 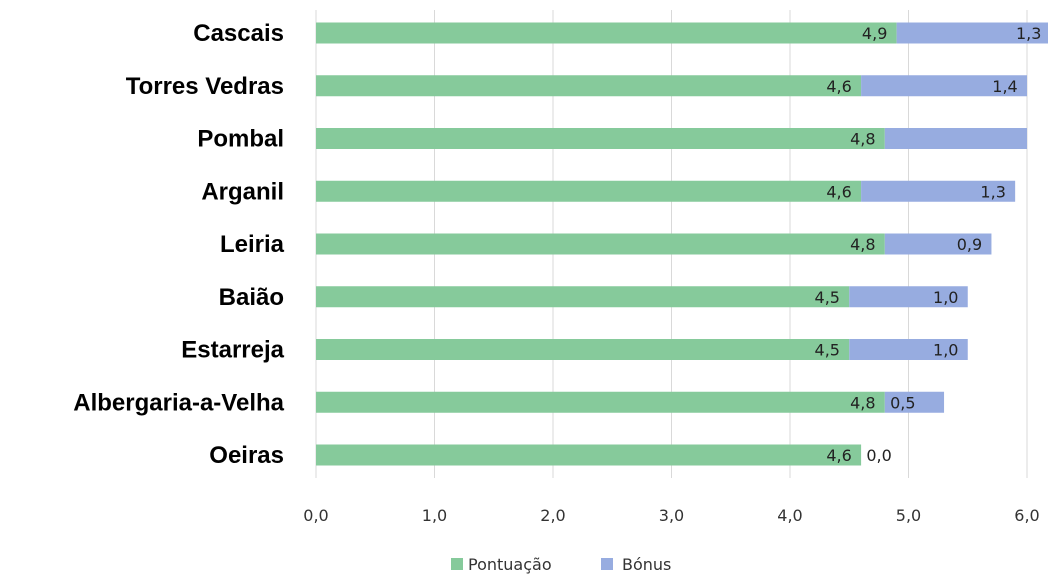 I want to click on bar-bonus-baiao, so click(x=908, y=297).